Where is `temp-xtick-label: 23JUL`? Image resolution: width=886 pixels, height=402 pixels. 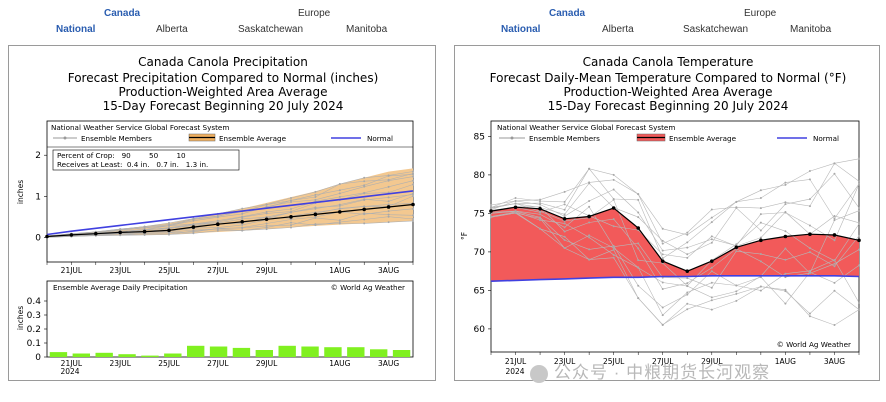
temp-xtick-label: 23JUL is located at coordinates (565, 361).